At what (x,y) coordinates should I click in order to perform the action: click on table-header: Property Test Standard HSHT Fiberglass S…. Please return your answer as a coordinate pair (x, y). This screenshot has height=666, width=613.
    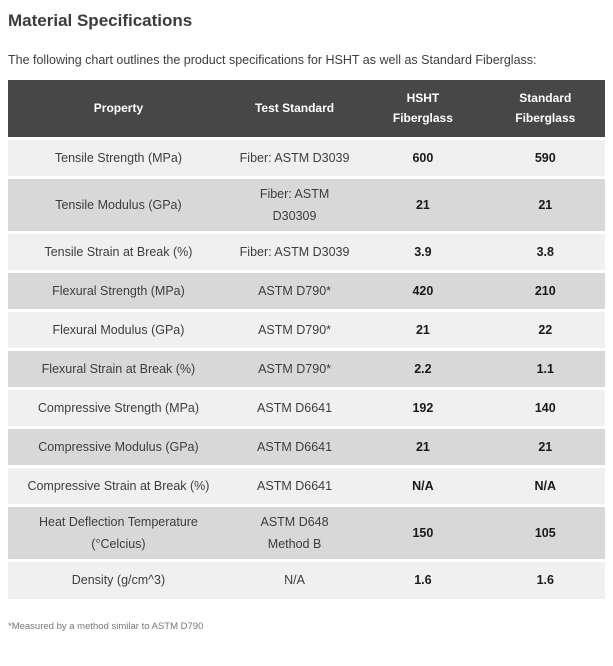
    Looking at the image, I should click on (306, 109).